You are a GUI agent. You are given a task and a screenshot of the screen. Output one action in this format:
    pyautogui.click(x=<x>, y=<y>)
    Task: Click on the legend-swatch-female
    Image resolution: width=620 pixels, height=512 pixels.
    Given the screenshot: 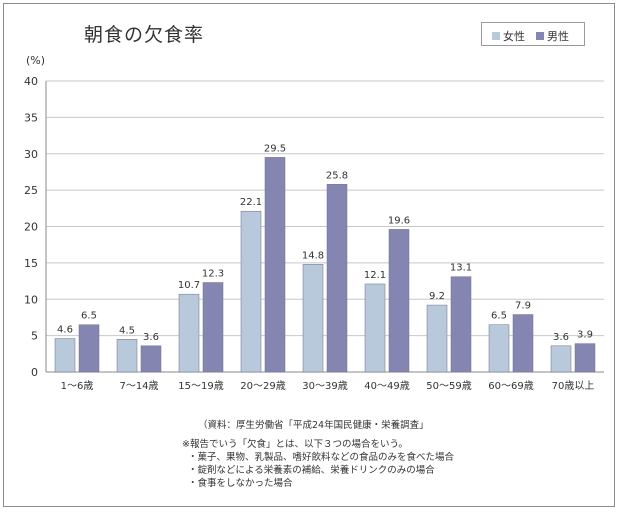 What is the action you would take?
    pyautogui.click(x=496, y=36)
    